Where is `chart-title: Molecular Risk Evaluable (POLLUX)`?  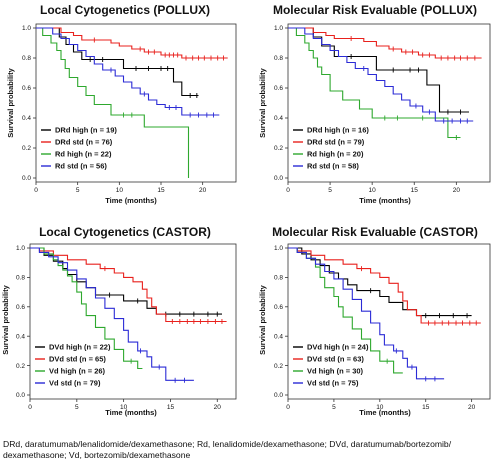 chart-title: Molecular Risk Evaluable (POLLUX) is located at coordinates (375, 10).